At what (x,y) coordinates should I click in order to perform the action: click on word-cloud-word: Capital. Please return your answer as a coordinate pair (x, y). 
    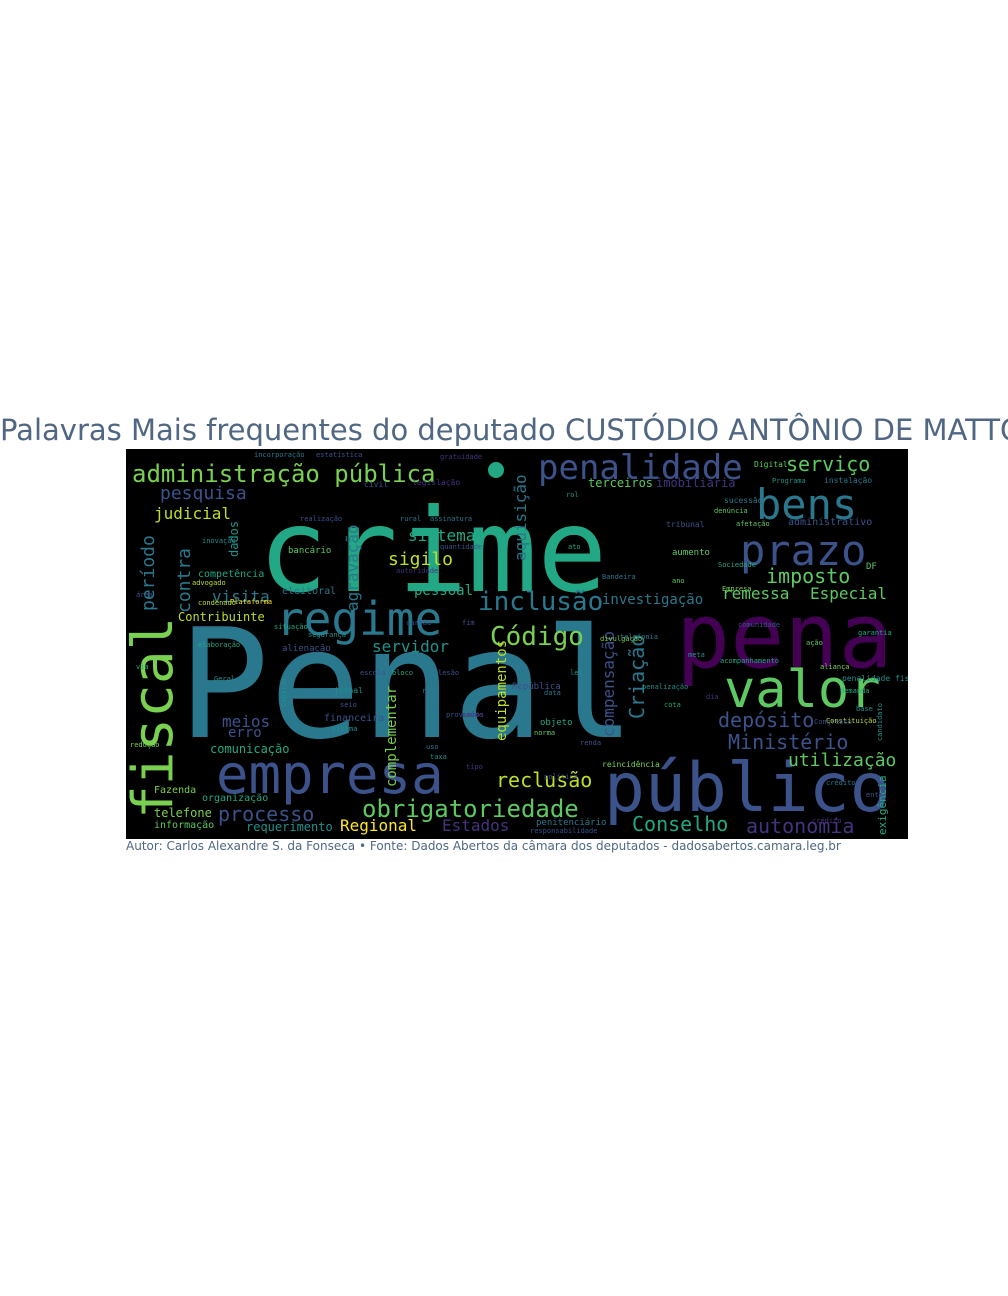
    Looking at the image, I should click on (284, 692).